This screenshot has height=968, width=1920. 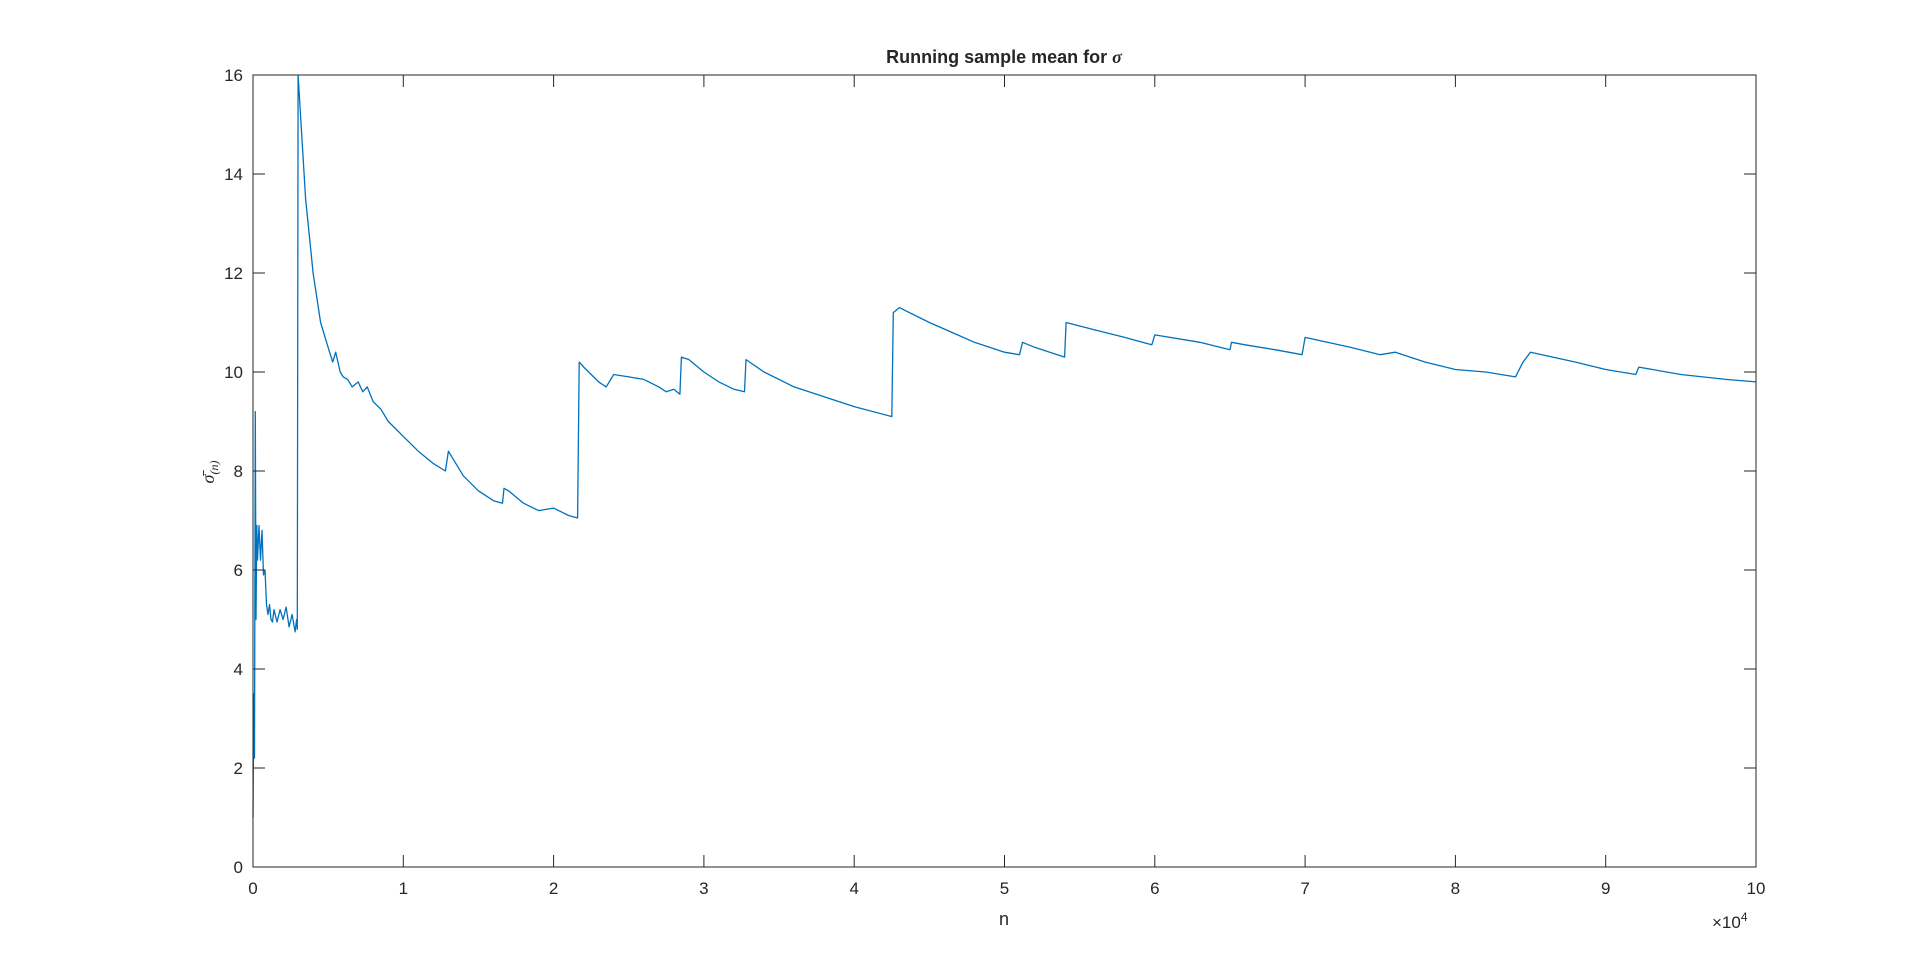 What do you see at coordinates (1117, 57) in the screenshot?
I see `chart-title-symbol: σ` at bounding box center [1117, 57].